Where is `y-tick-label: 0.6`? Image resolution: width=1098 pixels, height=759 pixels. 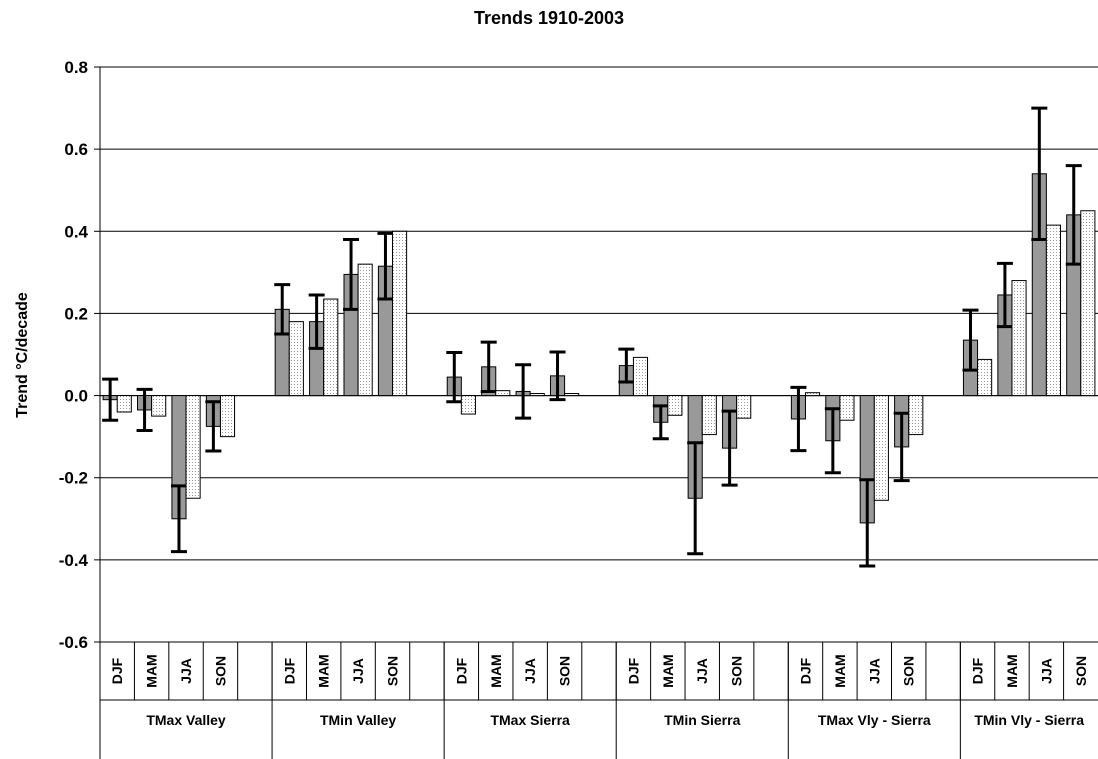 y-tick-label: 0.6 is located at coordinates (76, 149).